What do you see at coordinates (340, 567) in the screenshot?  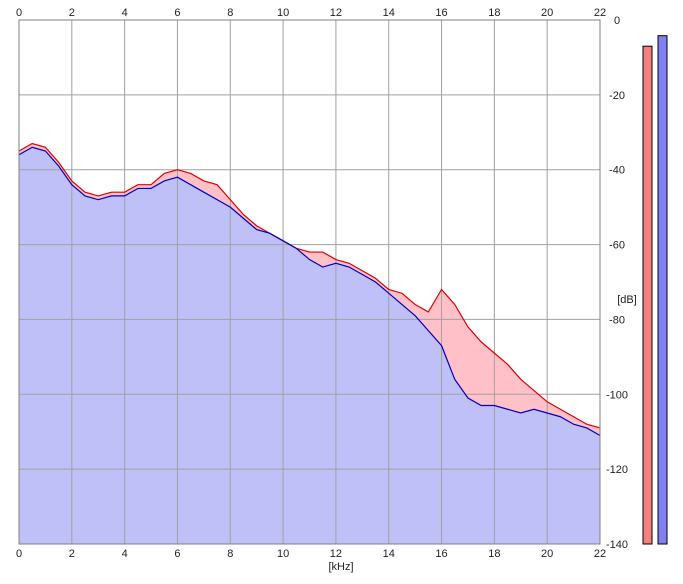 I see `x-axis-unit: [kHz]` at bounding box center [340, 567].